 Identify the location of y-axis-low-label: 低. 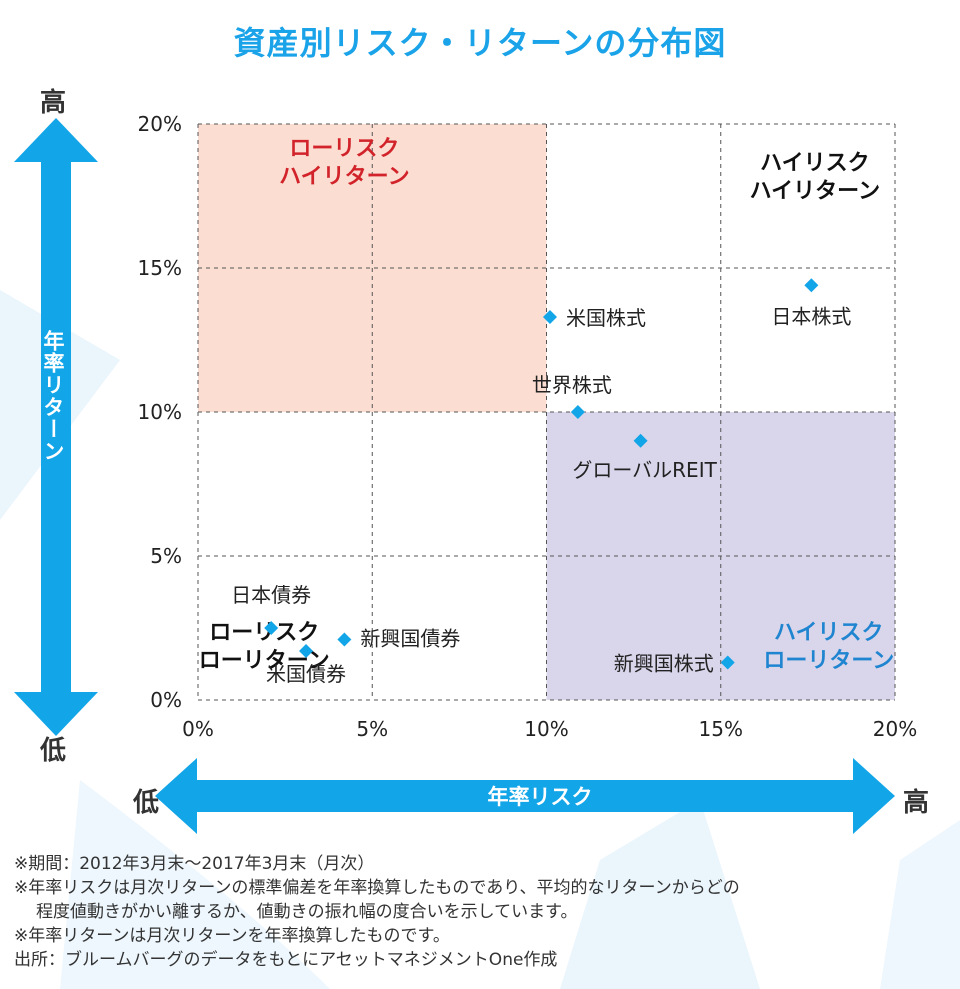
(53, 751).